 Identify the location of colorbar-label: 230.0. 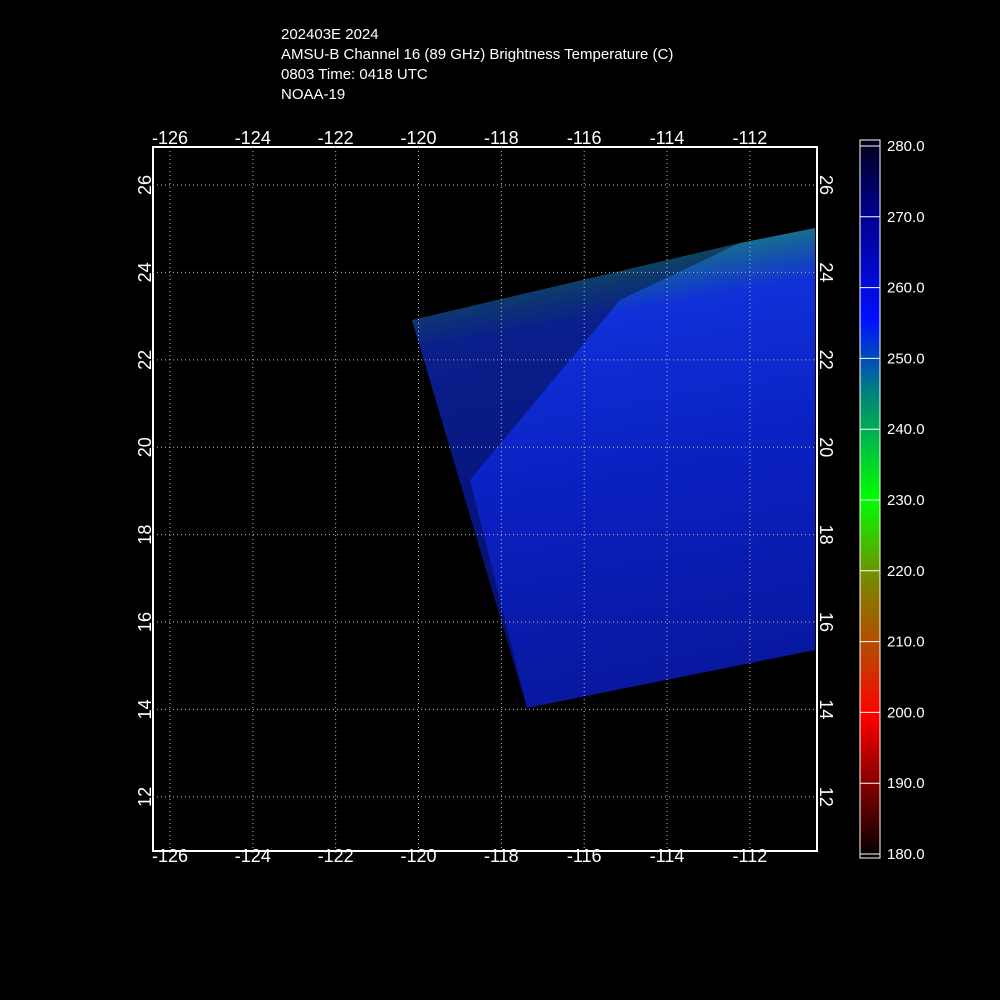
(906, 500).